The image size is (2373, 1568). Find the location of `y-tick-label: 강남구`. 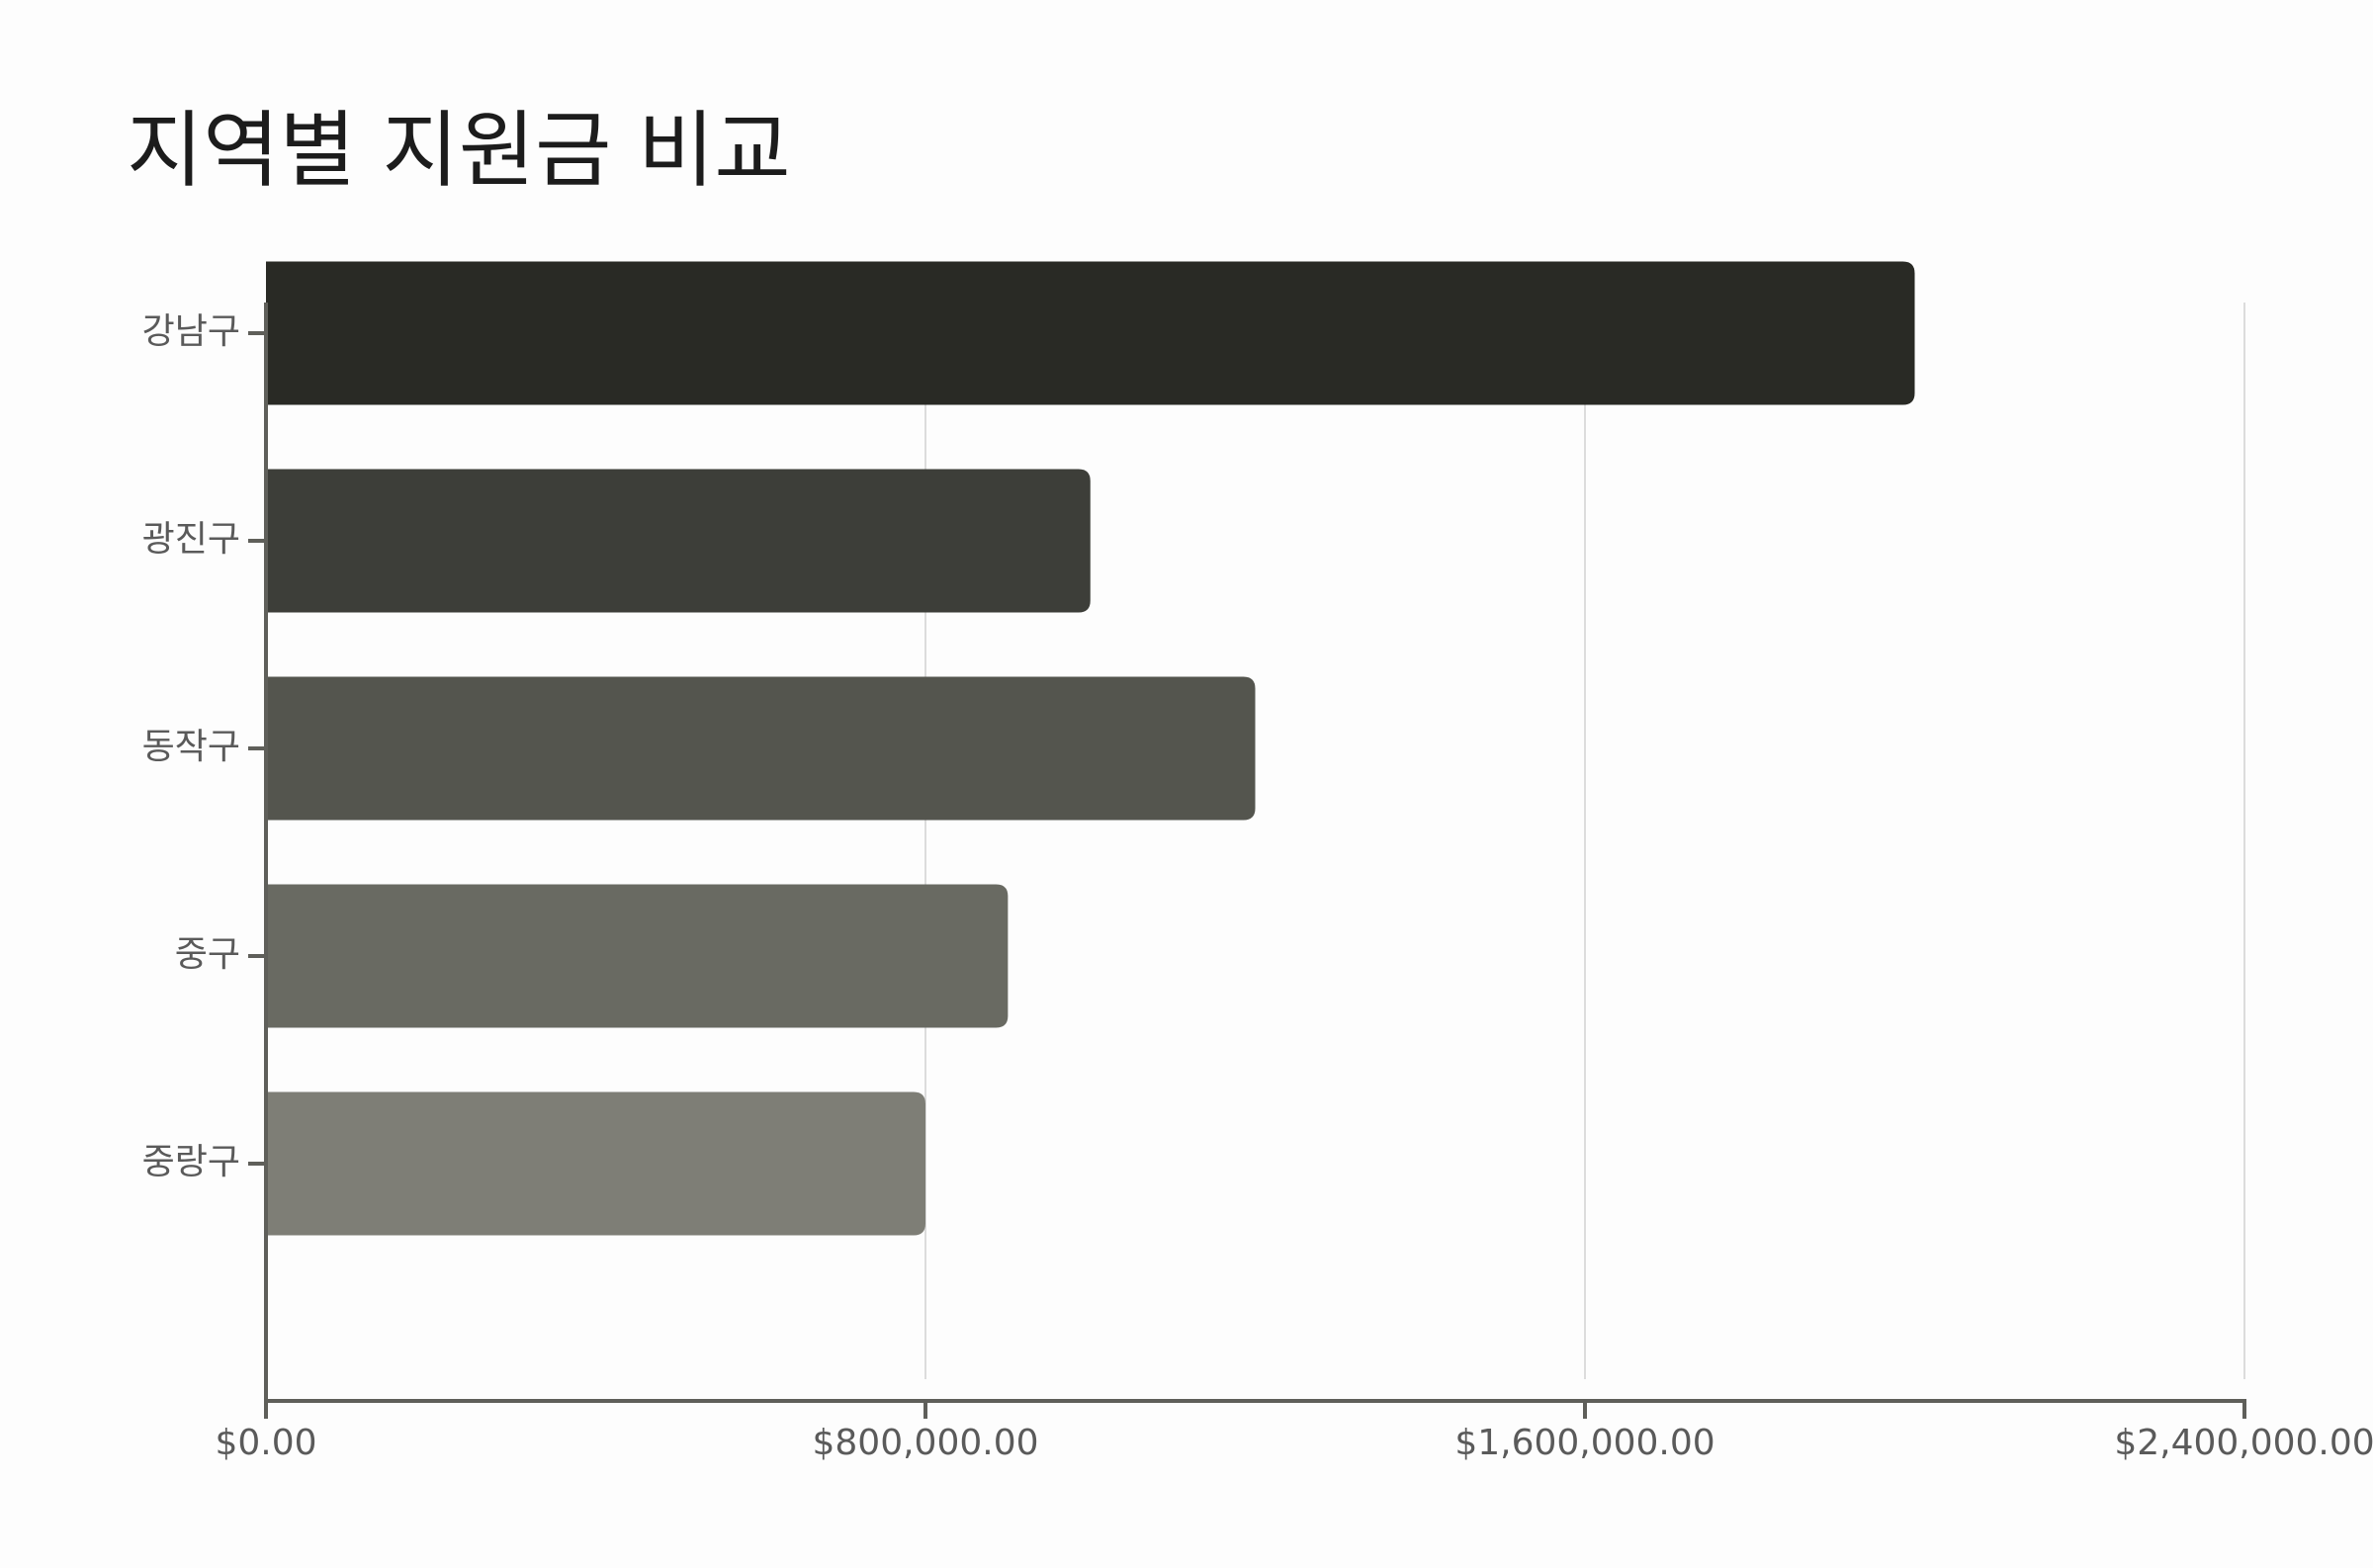

y-tick-label: 강남구 is located at coordinates (191, 332).